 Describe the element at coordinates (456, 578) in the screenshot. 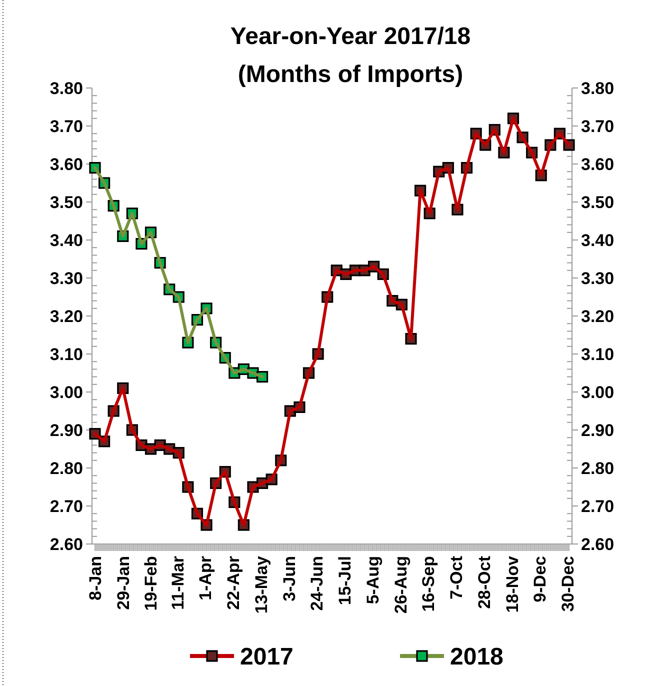

I see `x-tick-label: 7-Oct` at that location.